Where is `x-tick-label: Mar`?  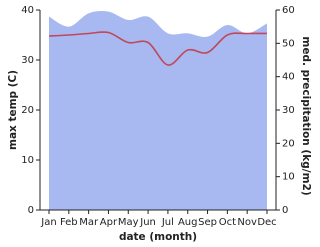
x-tick-label: Mar is located at coordinates (89, 222).